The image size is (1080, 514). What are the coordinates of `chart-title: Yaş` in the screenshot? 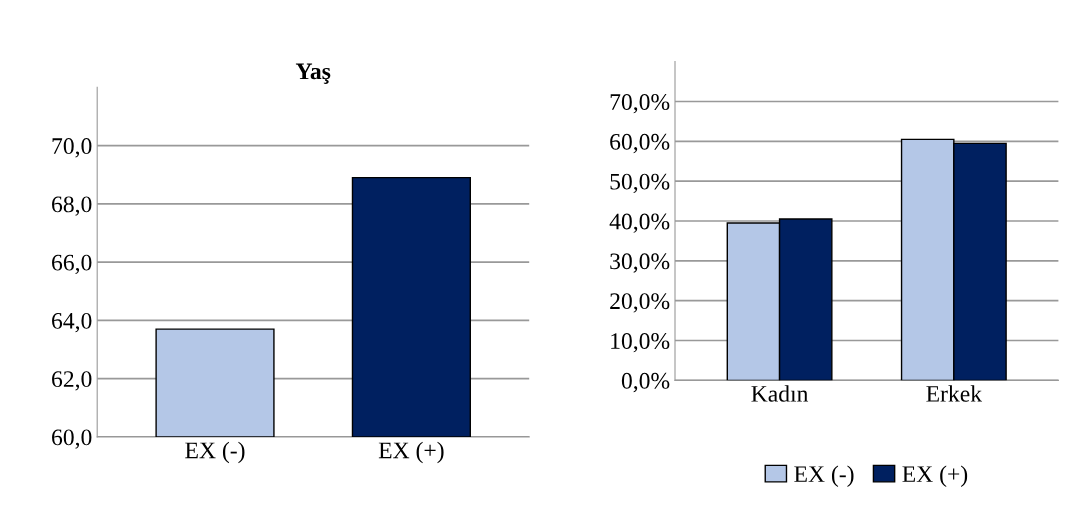 It's located at (313, 73).